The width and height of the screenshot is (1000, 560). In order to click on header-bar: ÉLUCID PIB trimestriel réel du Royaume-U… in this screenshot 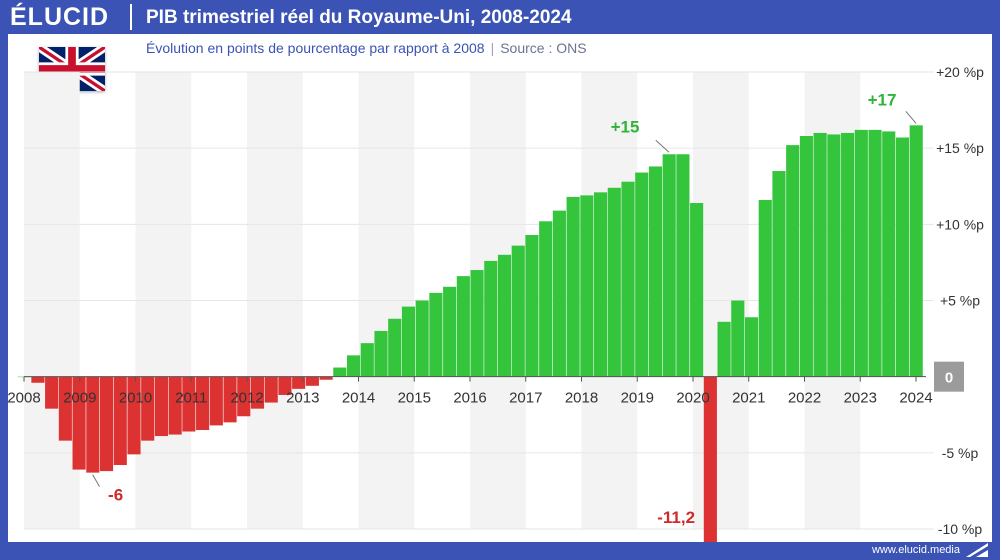, I will do `click(500, 17)`.